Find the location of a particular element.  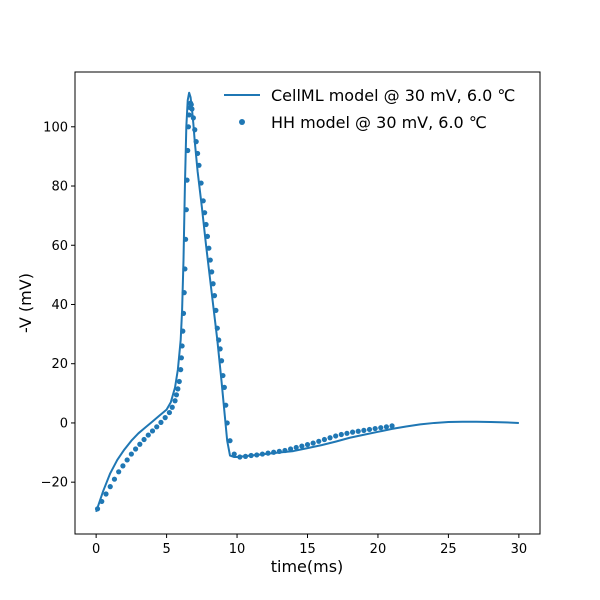

x-tick-label: 0 is located at coordinates (96, 549).